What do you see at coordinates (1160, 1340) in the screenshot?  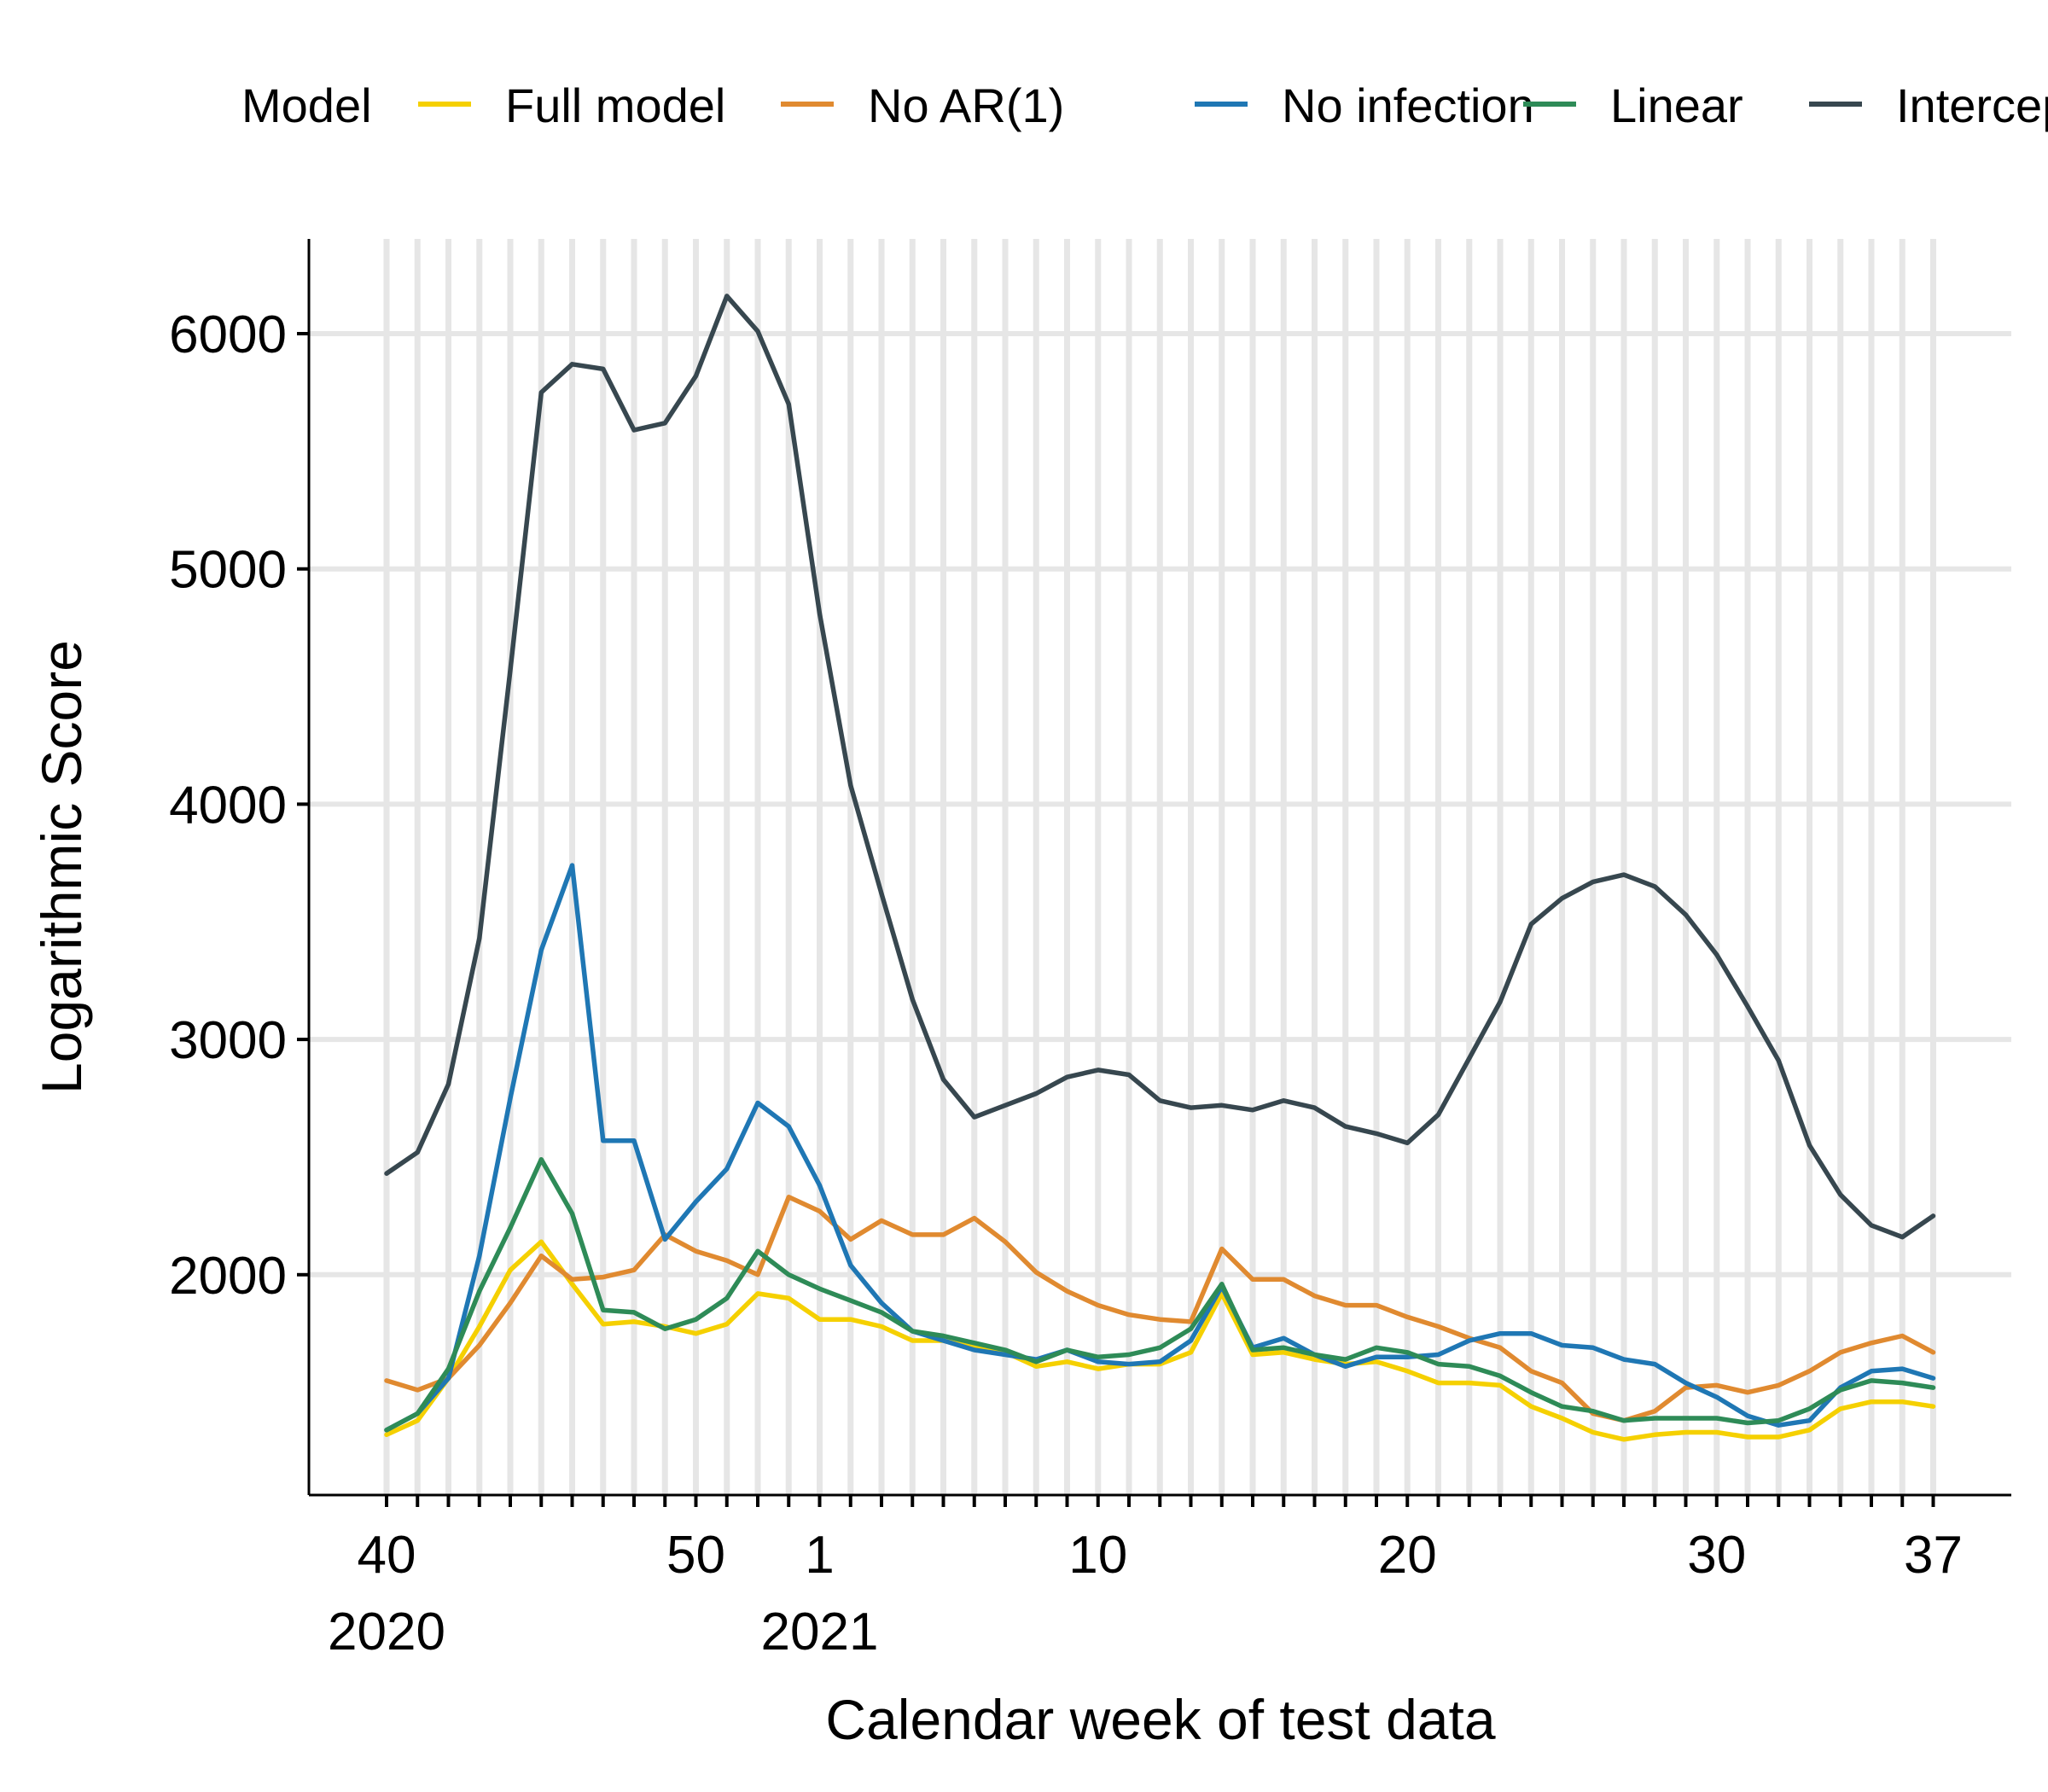 I see `series-line-full-model` at bounding box center [1160, 1340].